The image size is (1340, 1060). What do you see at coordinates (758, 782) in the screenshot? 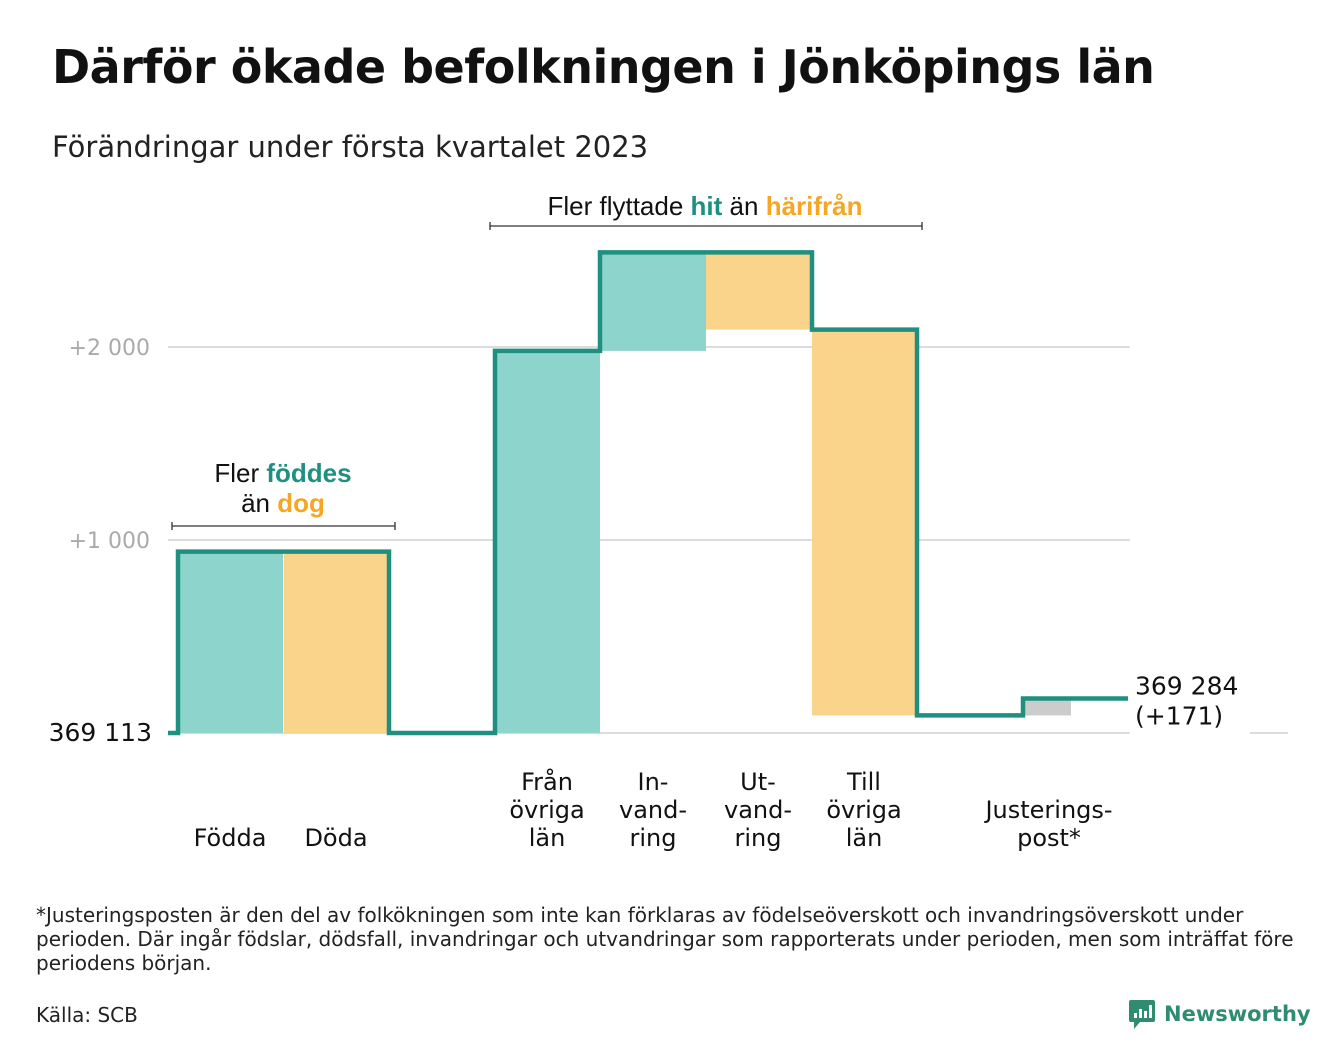
I see `category-label: Ut-` at bounding box center [758, 782].